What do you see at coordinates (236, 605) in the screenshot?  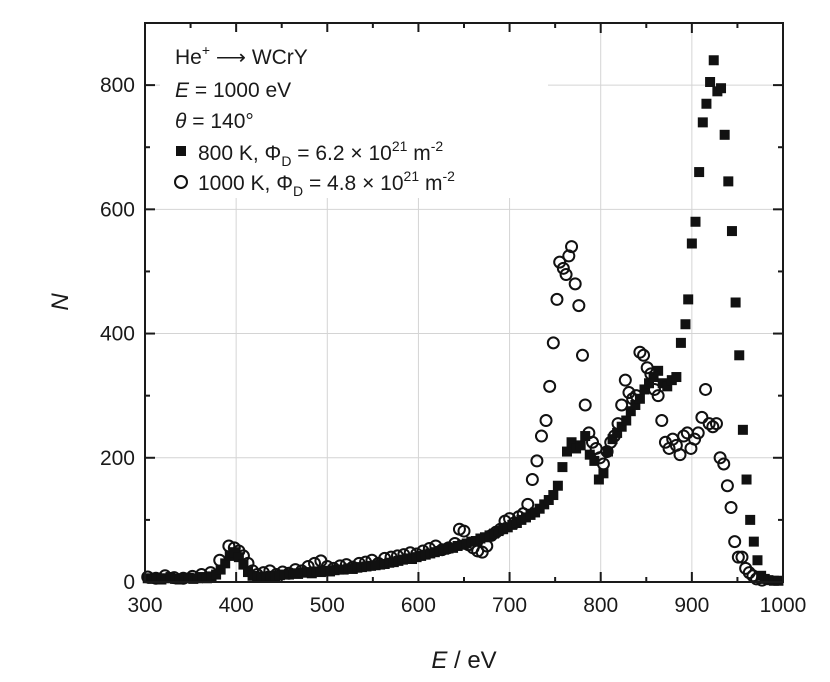 I see `x-tick-label: 400` at bounding box center [236, 605].